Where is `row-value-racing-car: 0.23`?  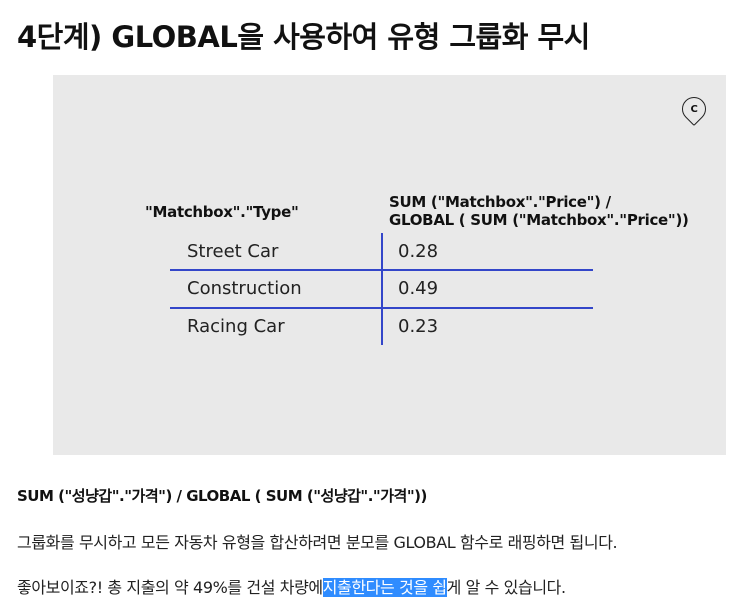 row-value-racing-car: 0.23 is located at coordinates (418, 326).